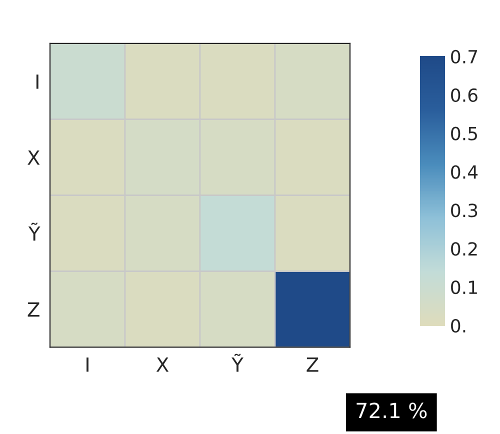  I want to click on x-tick-label: Z, so click(312, 365).